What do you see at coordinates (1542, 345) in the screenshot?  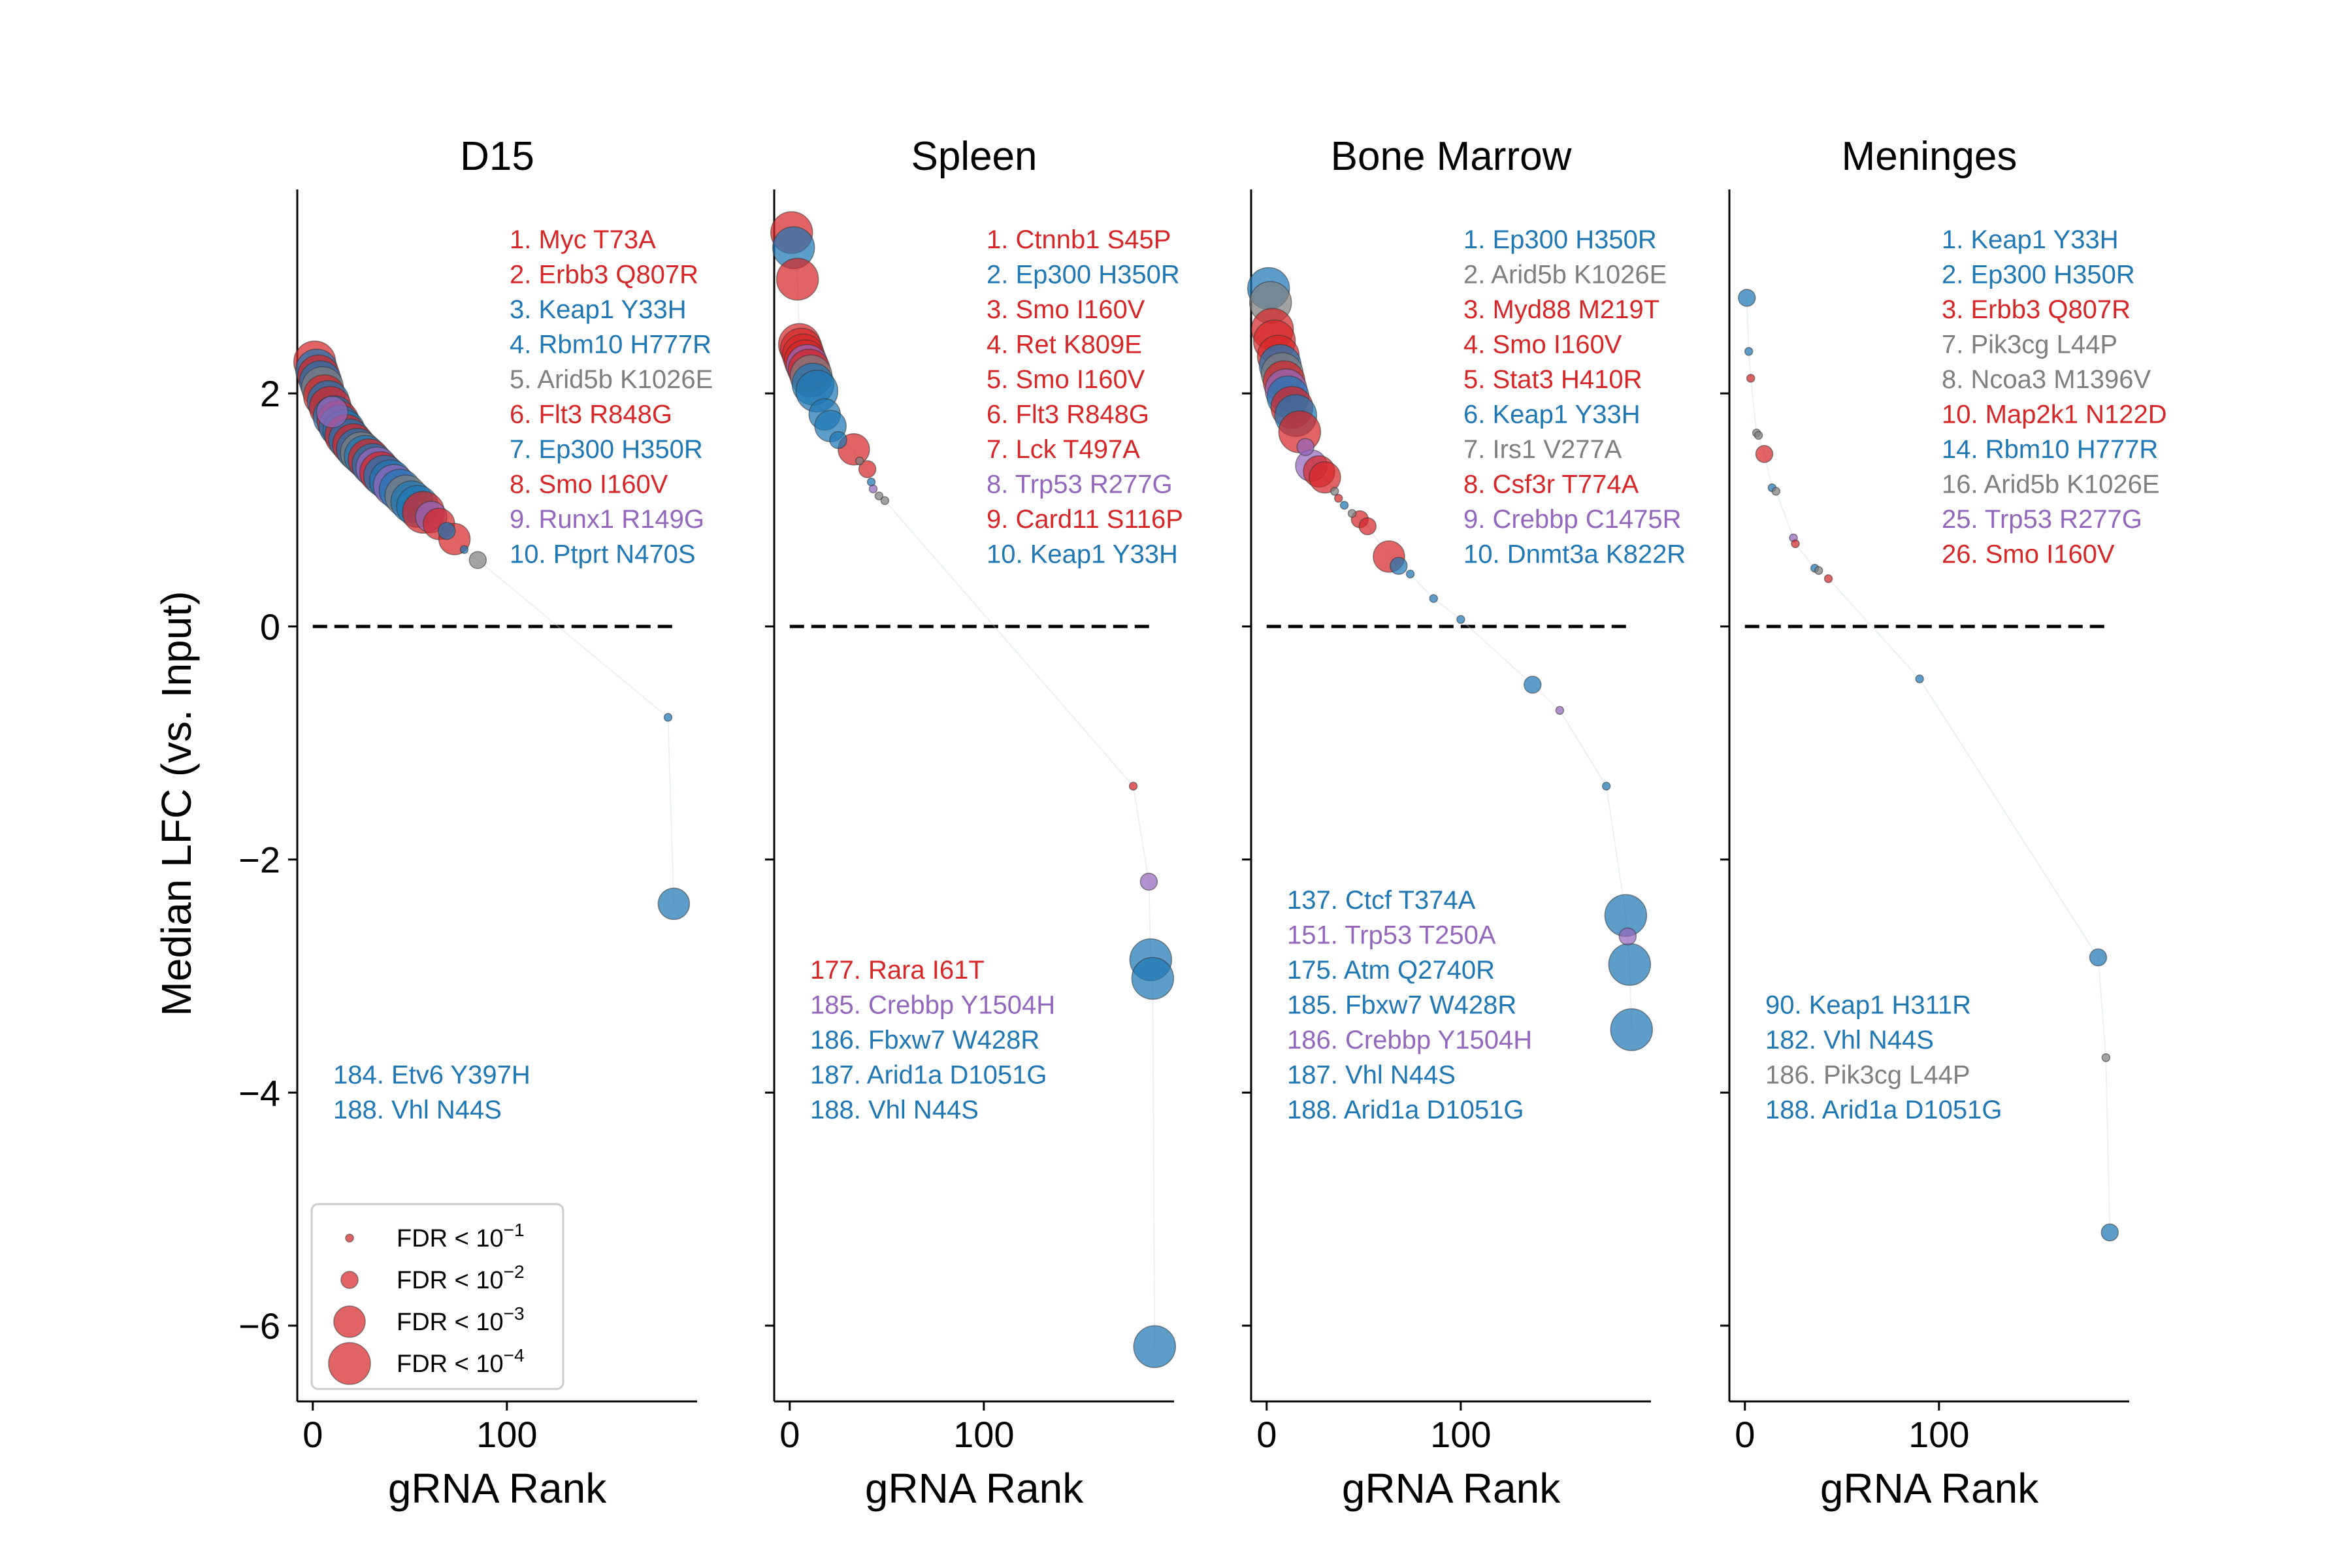 I see `top-hit-label: 4. Smo I160V` at bounding box center [1542, 345].